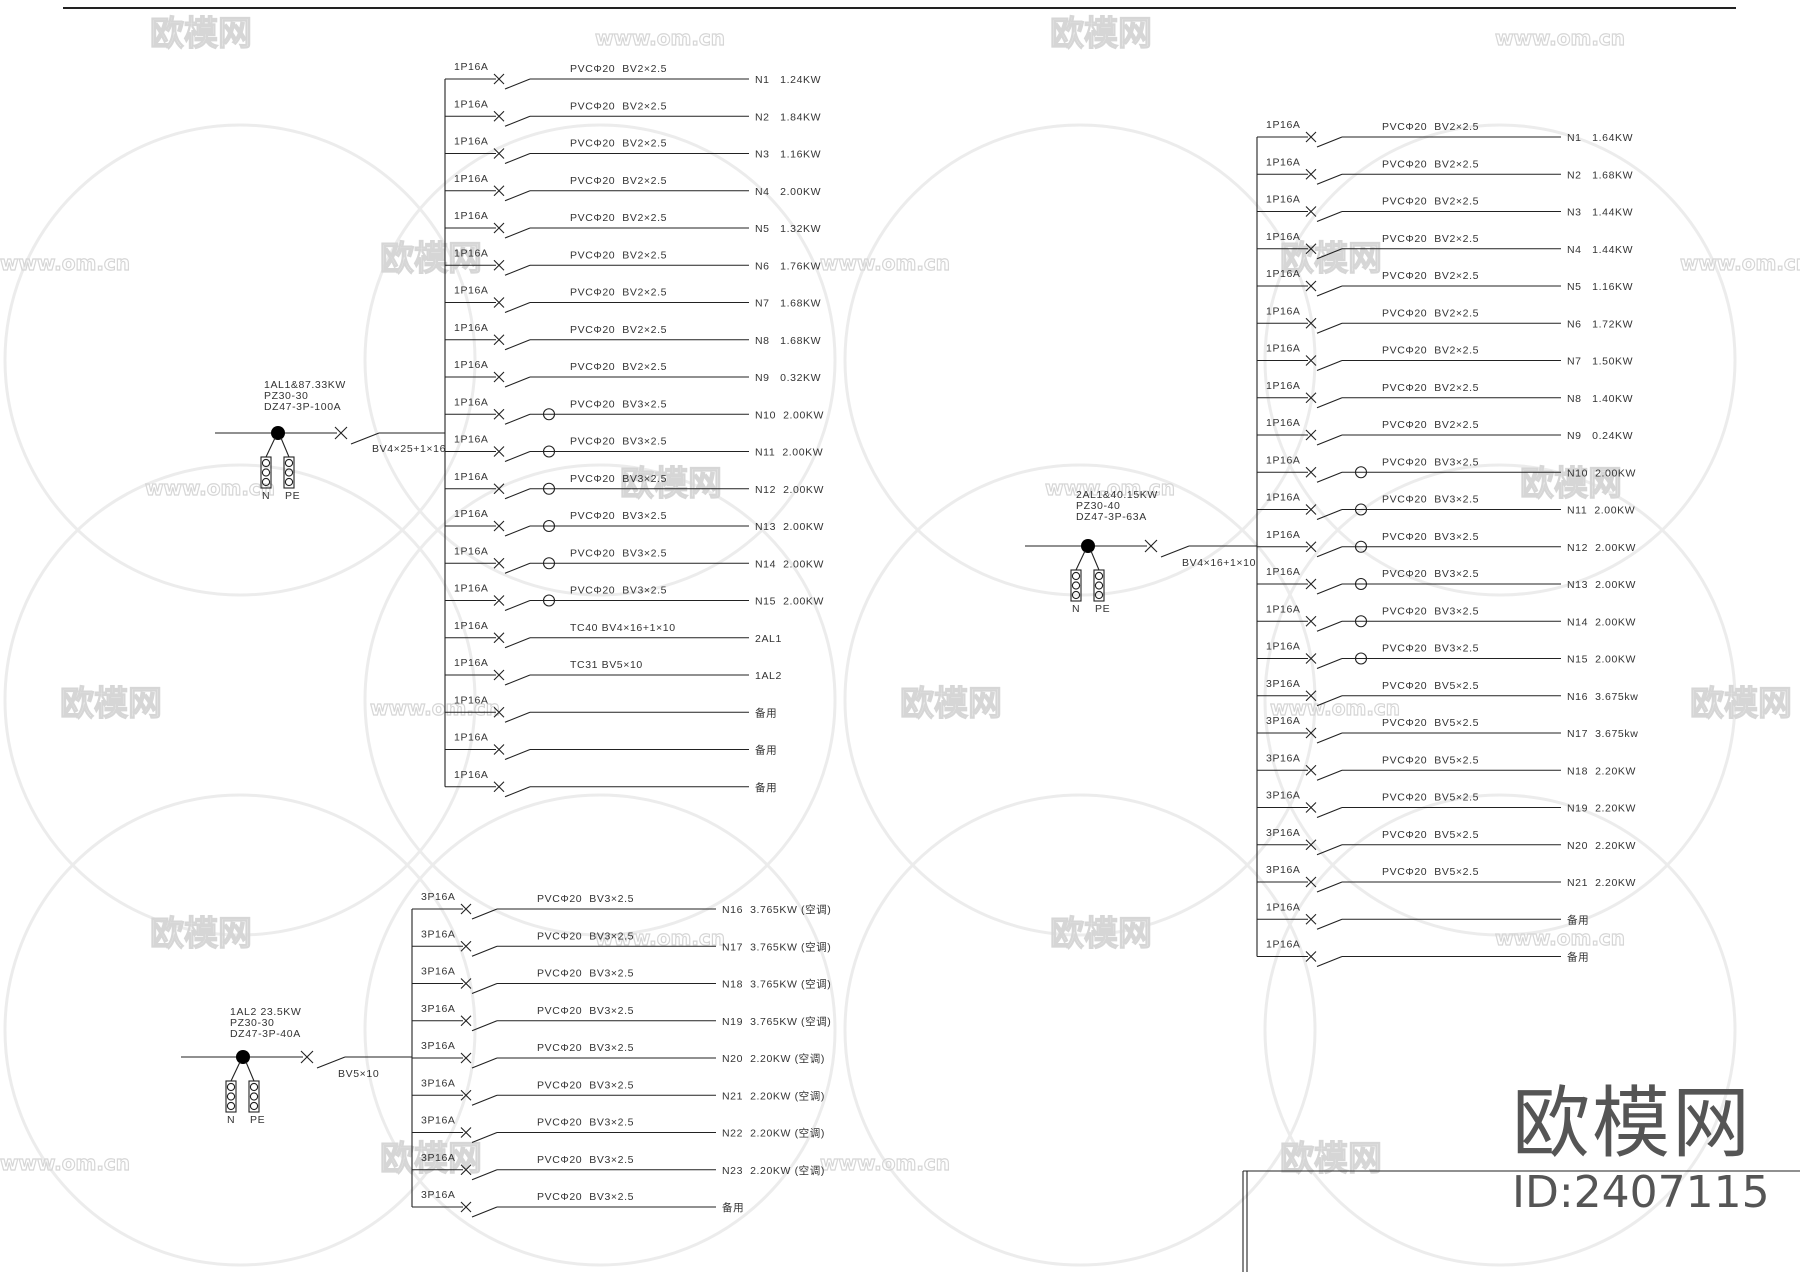 This screenshot has height=1272, width=1800. What do you see at coordinates (633, 373) in the screenshot?
I see `branch-circuit: 1P16A PVCΦ20 BV2×2.5 N9 0.32KW` at bounding box center [633, 373].